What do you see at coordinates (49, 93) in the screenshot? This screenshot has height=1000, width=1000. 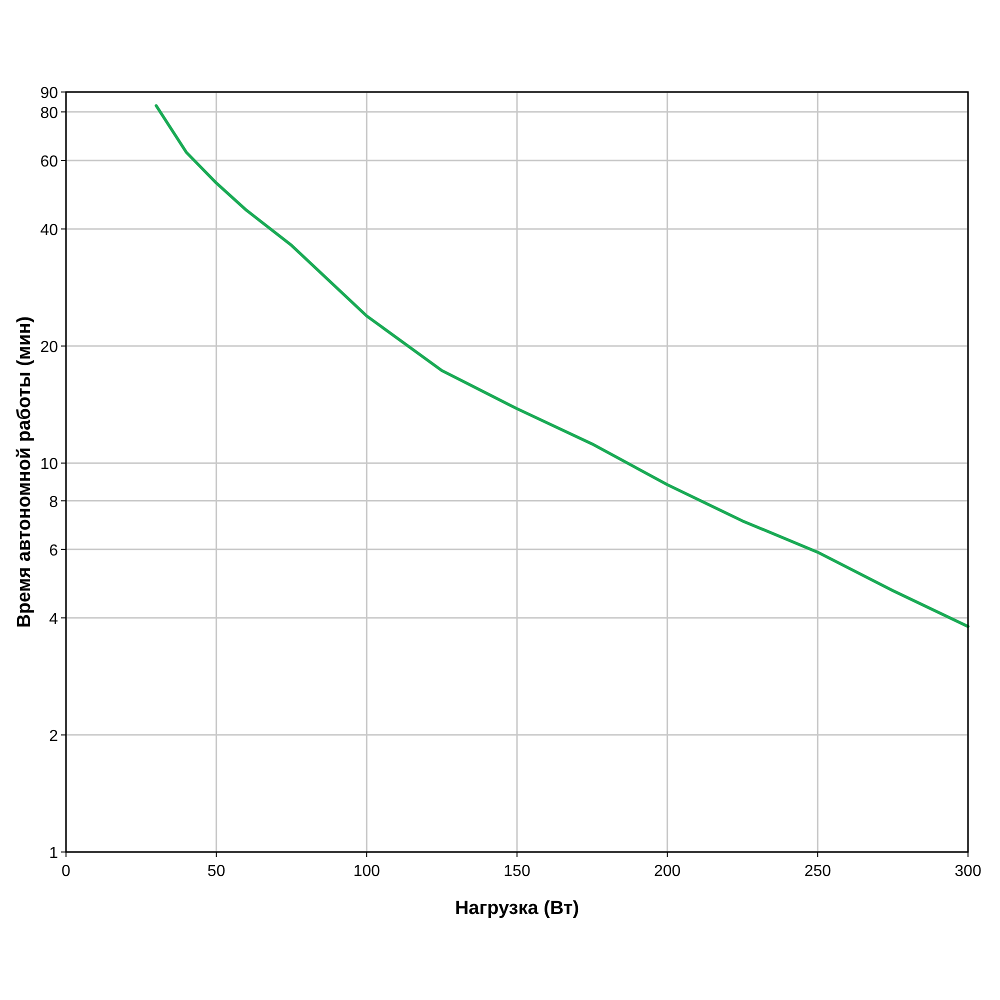 I see `y-tick-label: 90` at bounding box center [49, 93].